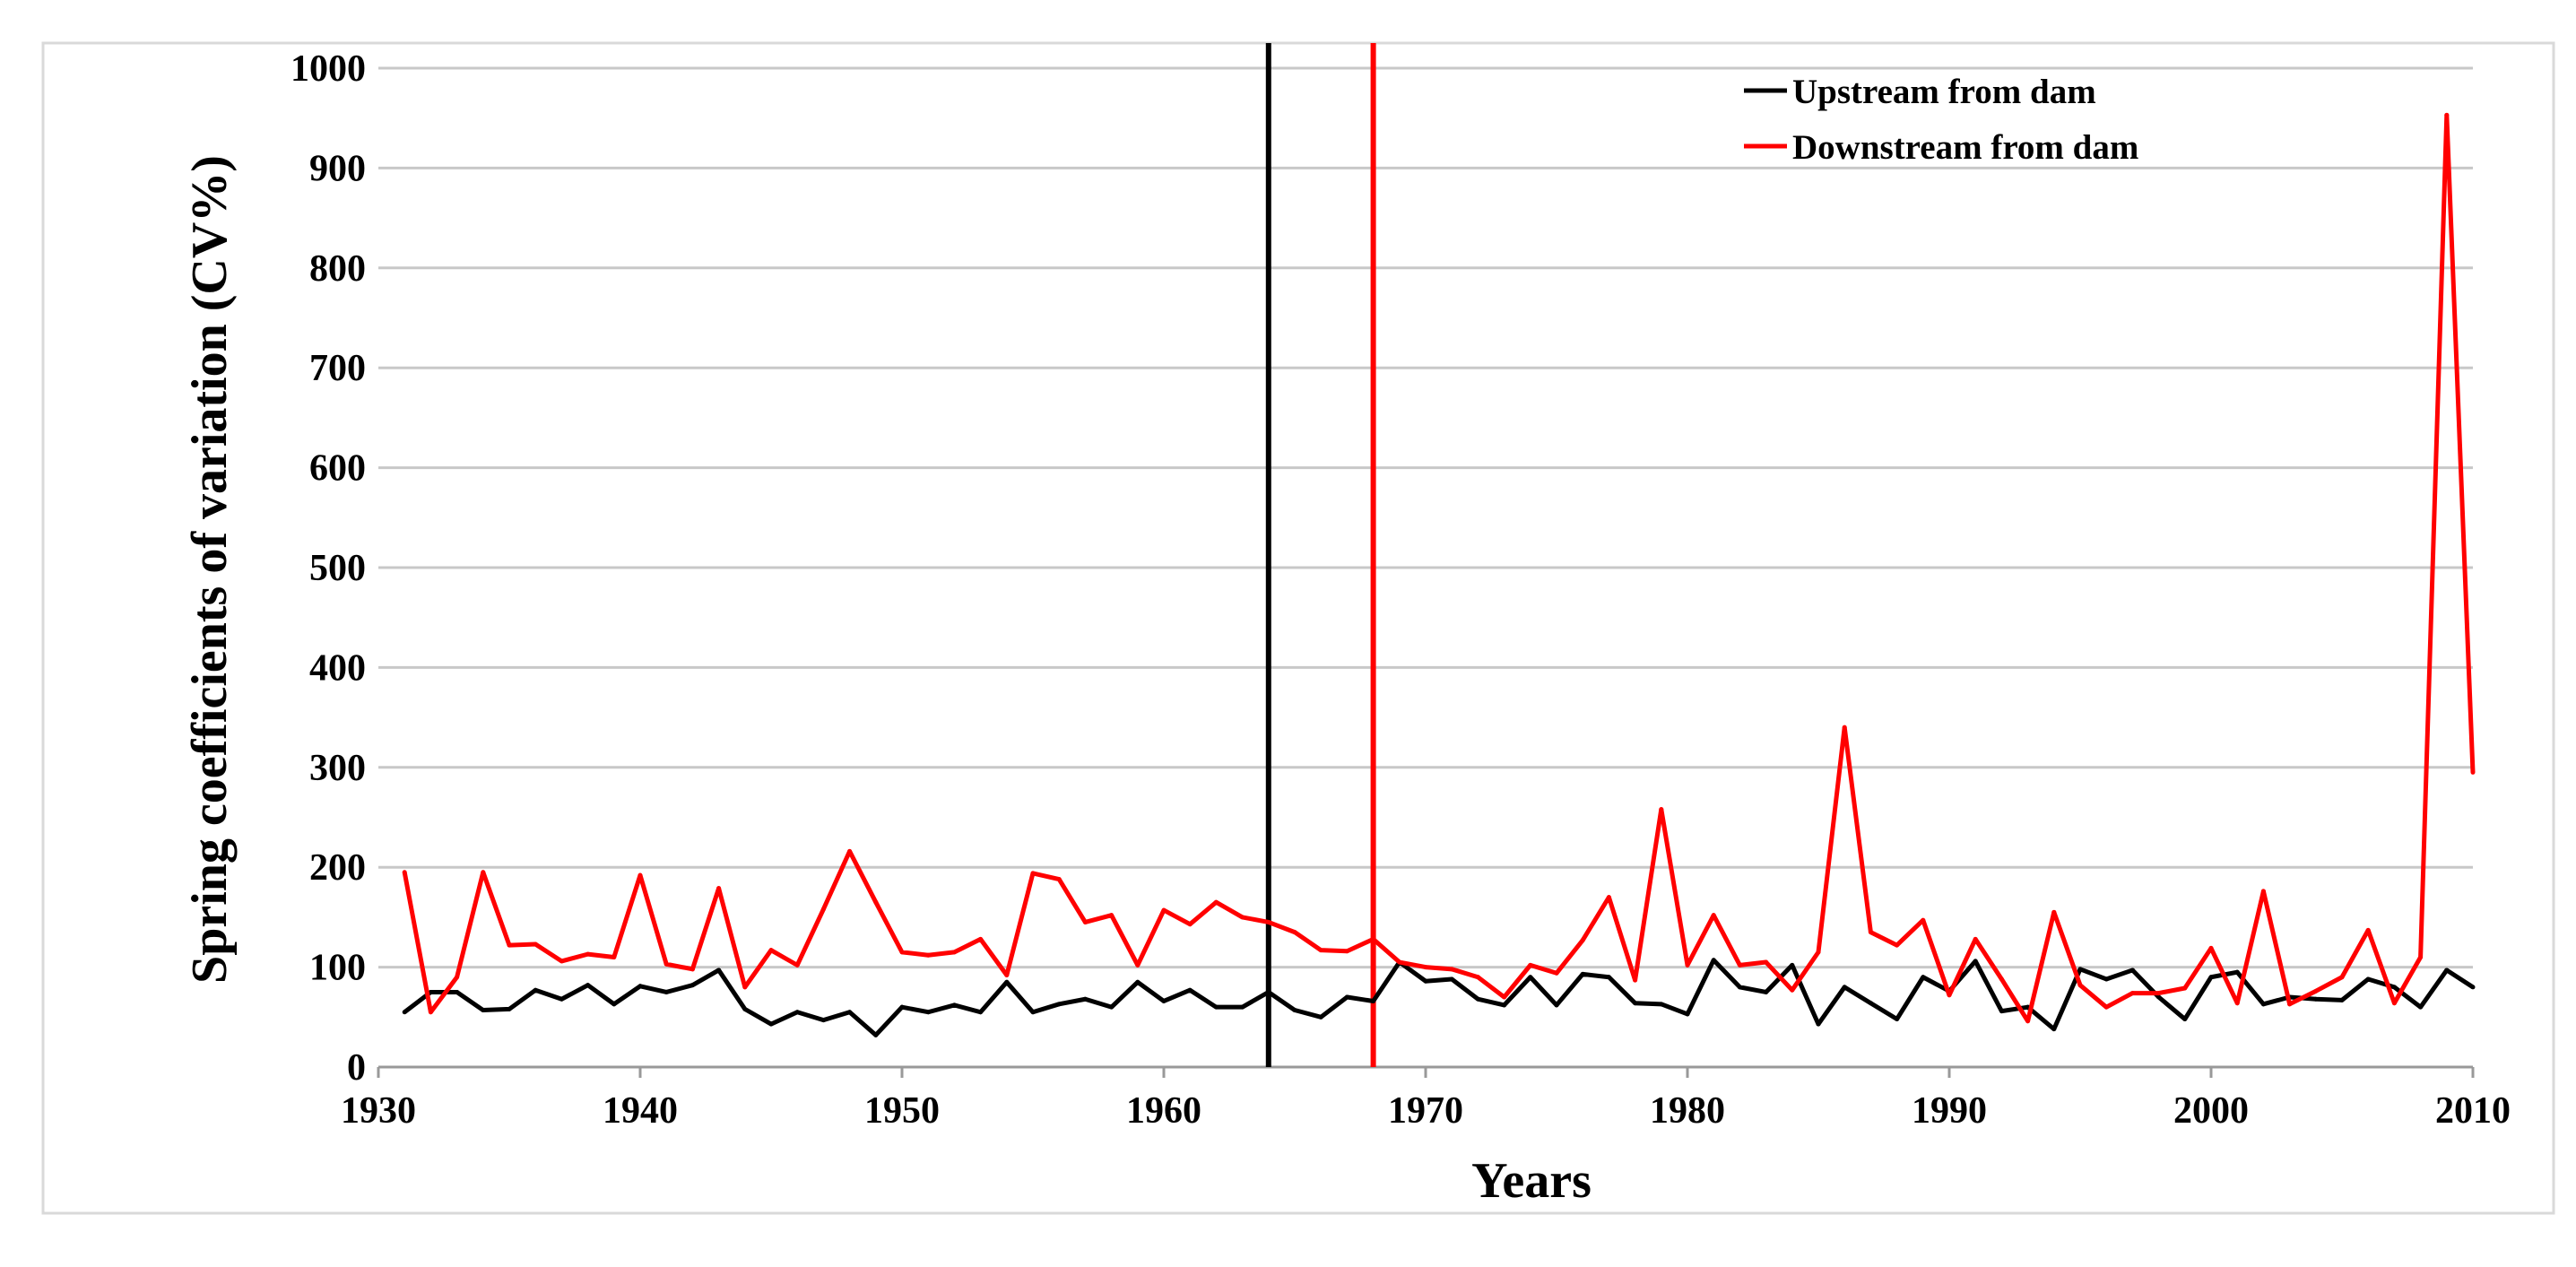 This screenshot has width=2576, height=1267. I want to click on y-tick-label: 100, so click(337, 968).